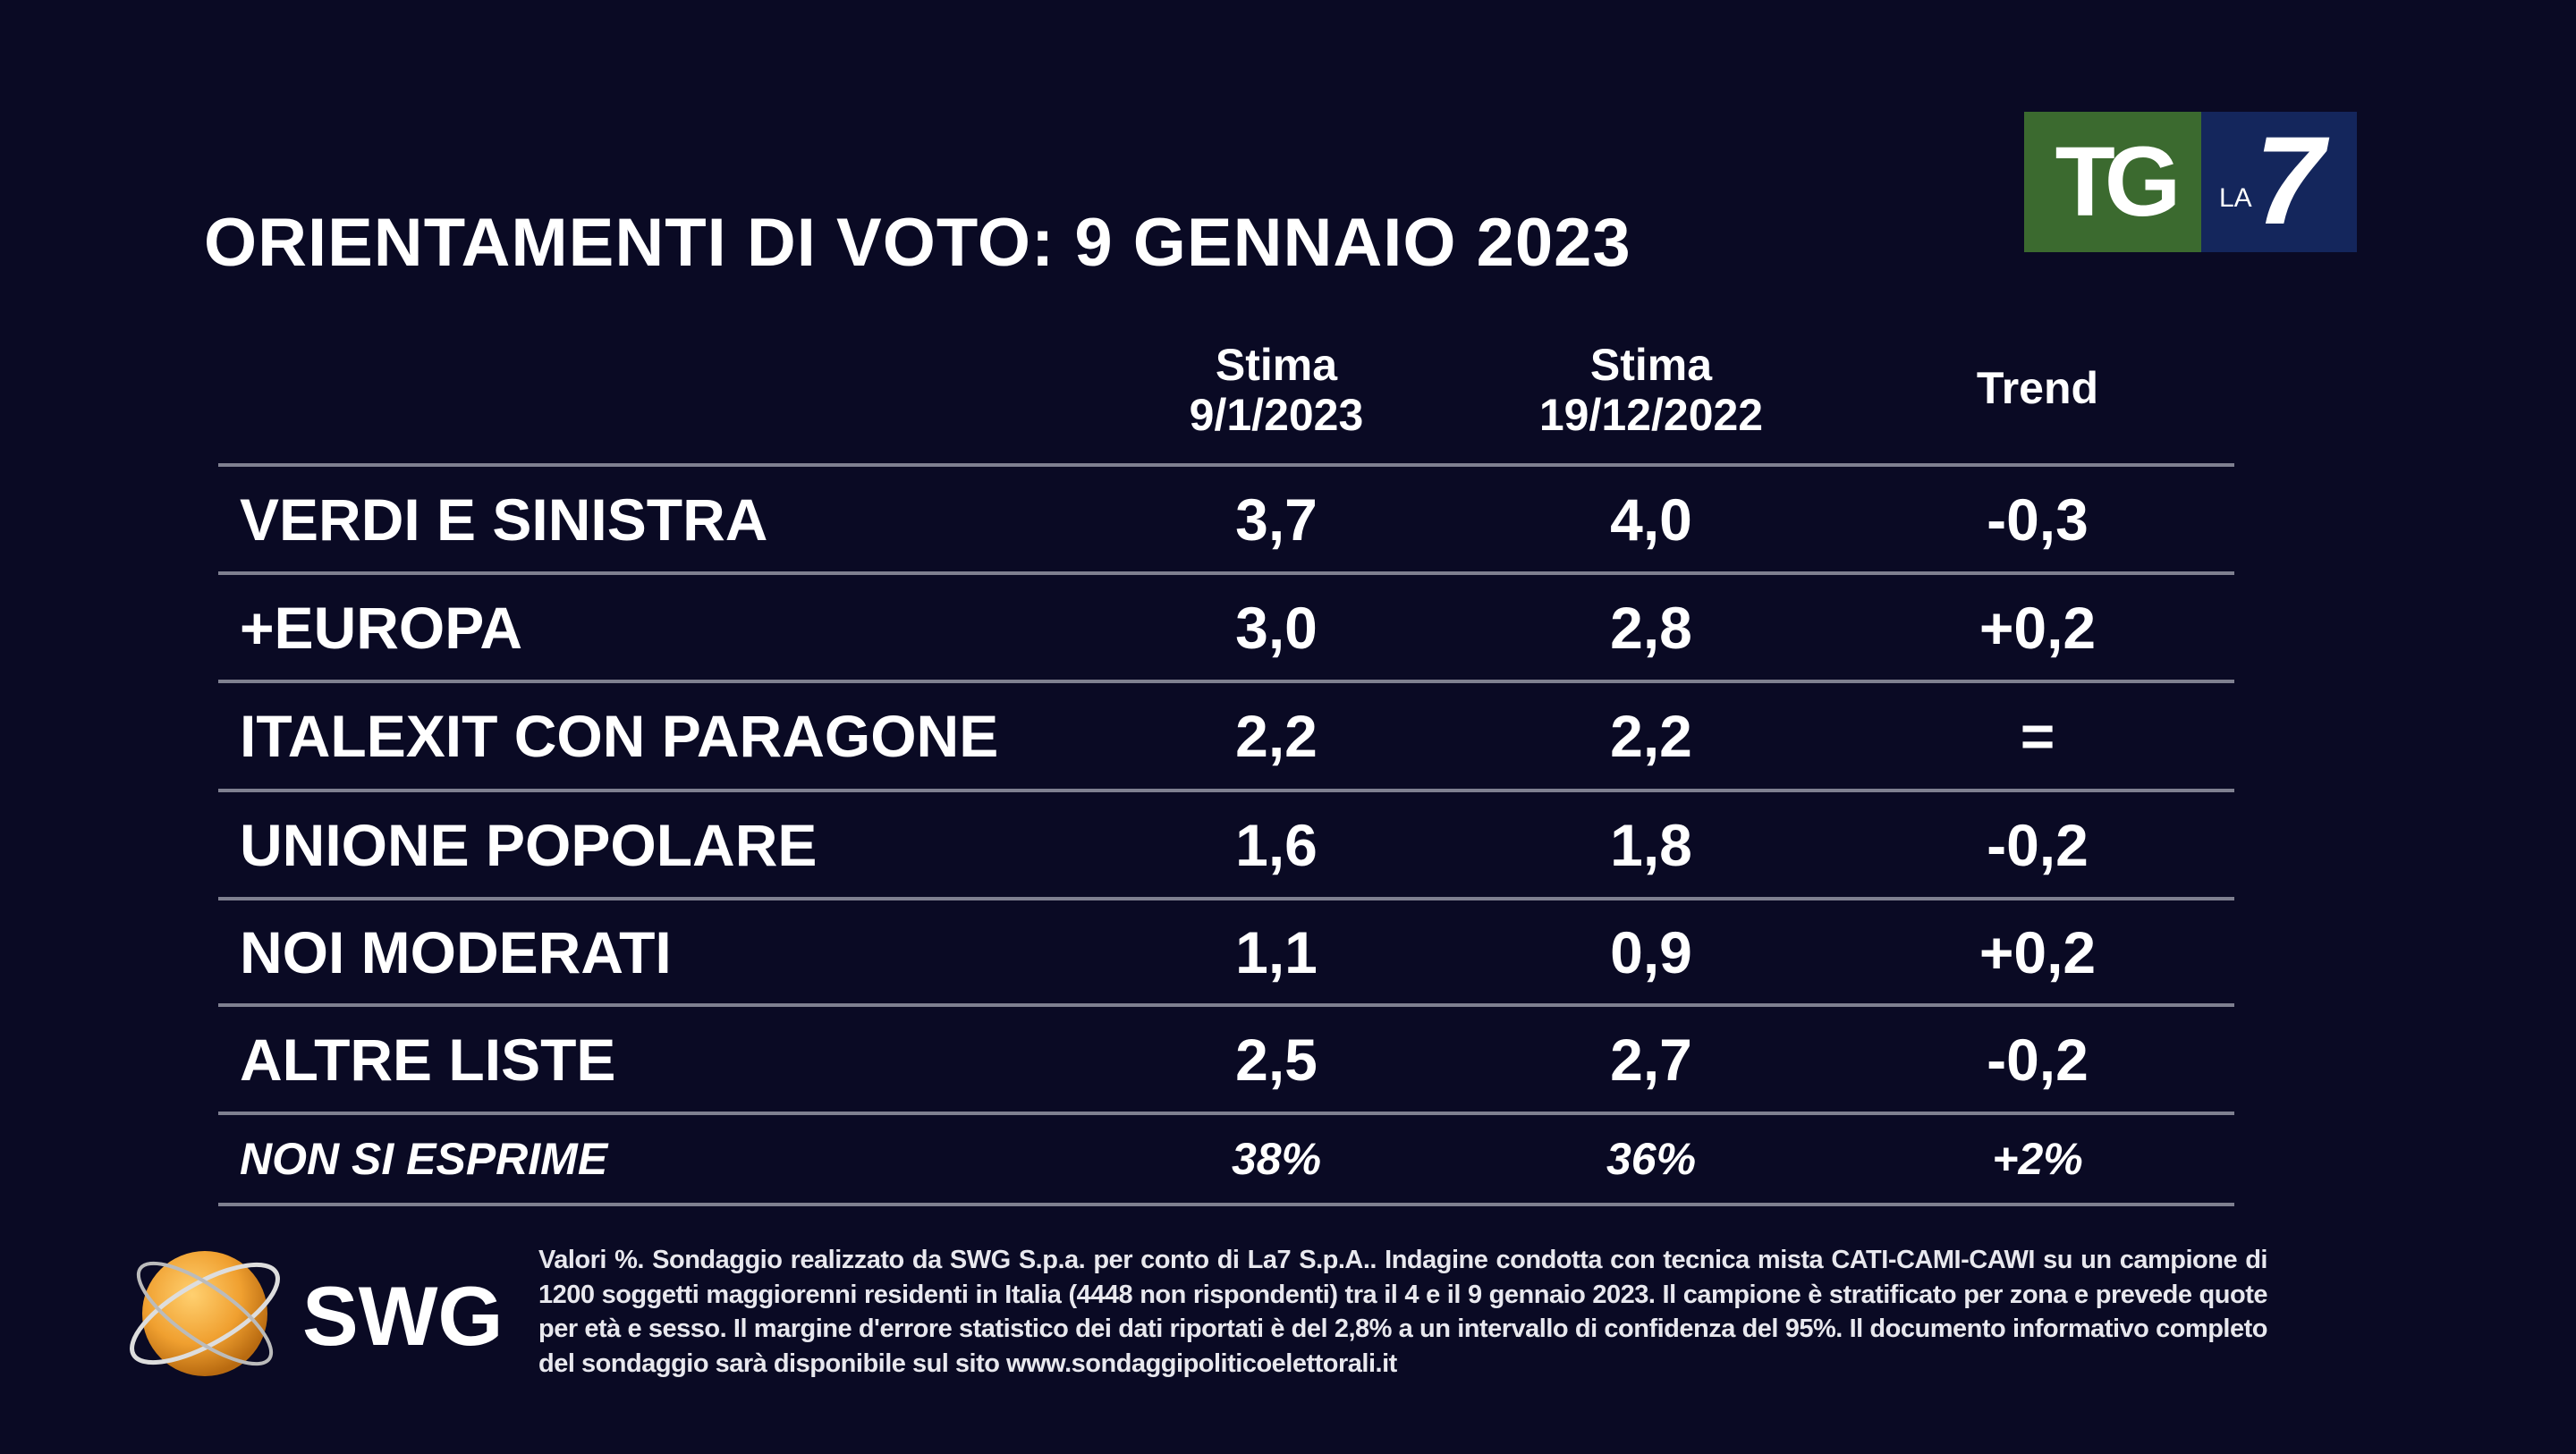 The image size is (2576, 1454). What do you see at coordinates (2190, 181) in the screenshot?
I see `tg-la7-logo: TG LA 7` at bounding box center [2190, 181].